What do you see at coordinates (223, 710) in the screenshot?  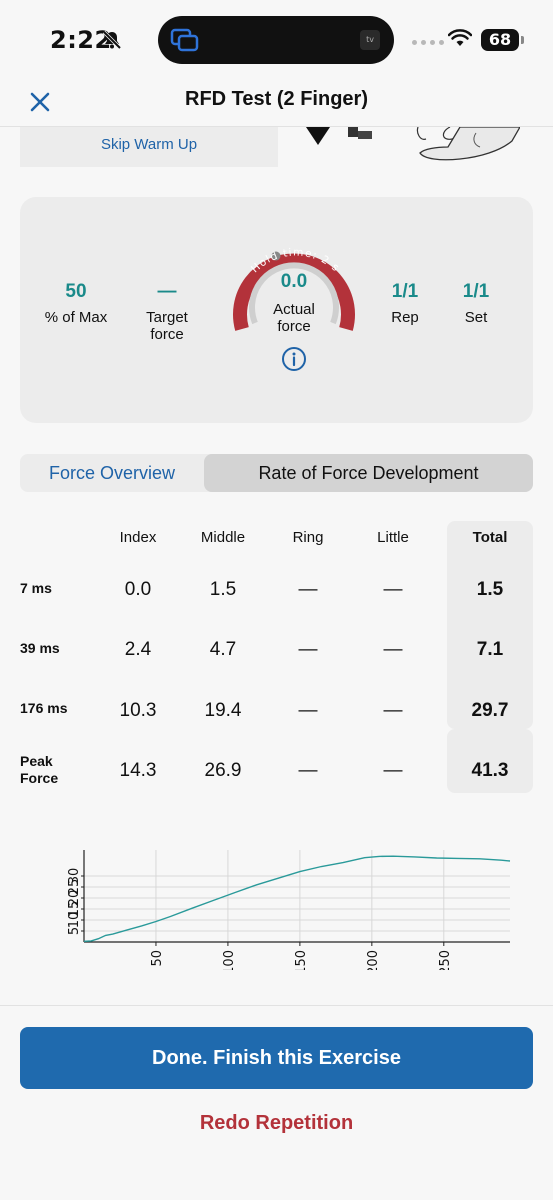 I see `table-cell: 19.4` at bounding box center [223, 710].